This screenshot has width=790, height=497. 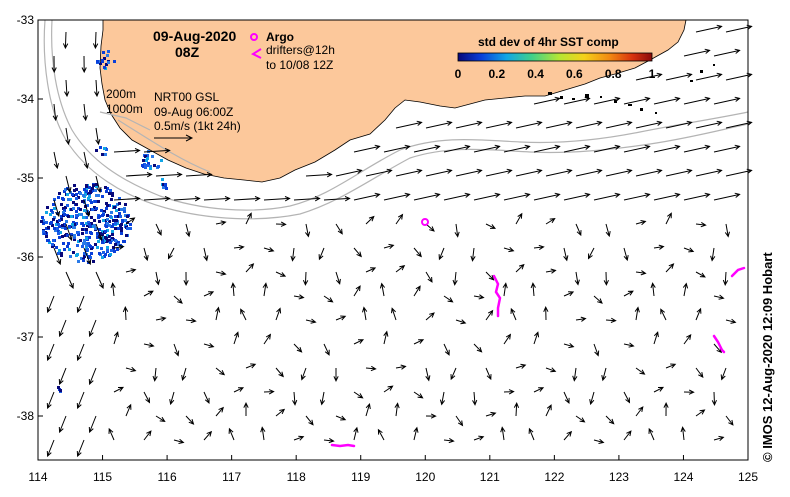 I want to click on argo-float-marker, so click(x=425, y=222).